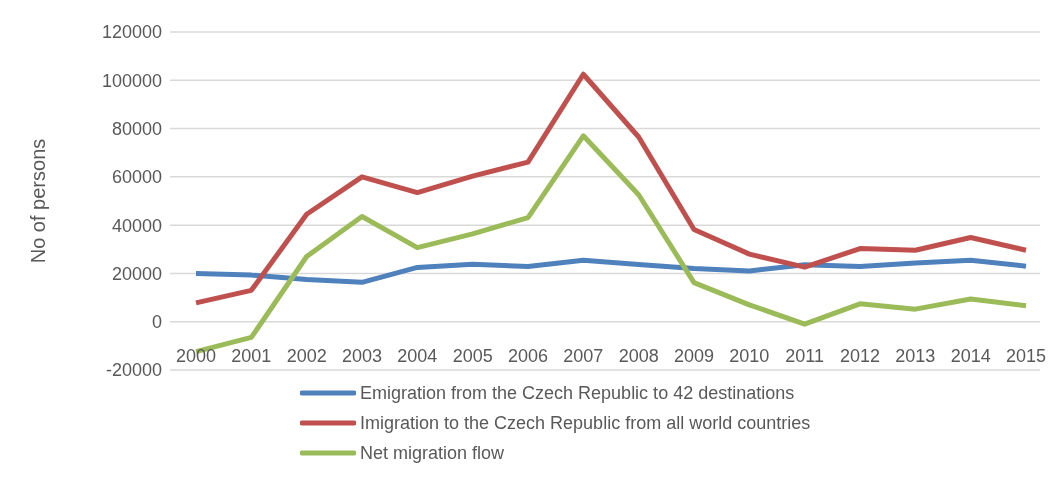  Describe the element at coordinates (577, 393) in the screenshot. I see `legend-label: Emigration from the Czech Republic to 42 destinations` at that location.